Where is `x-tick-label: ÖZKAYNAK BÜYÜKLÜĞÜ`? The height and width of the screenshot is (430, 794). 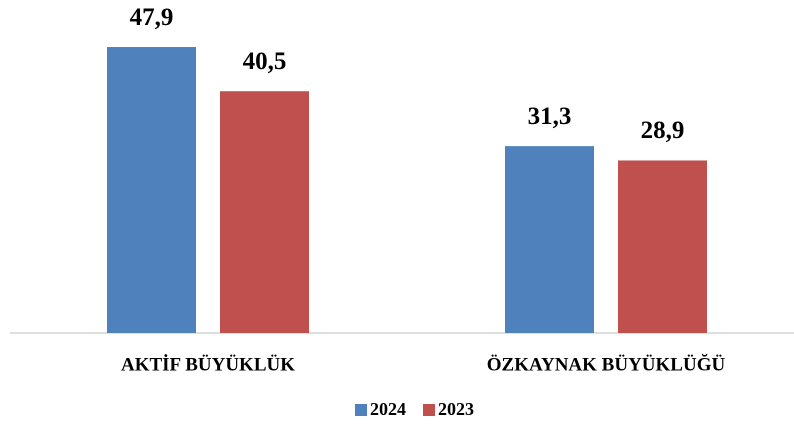
x-tick-label: ÖZKAYNAK BÜYÜKLÜĞÜ is located at coordinates (606, 364).